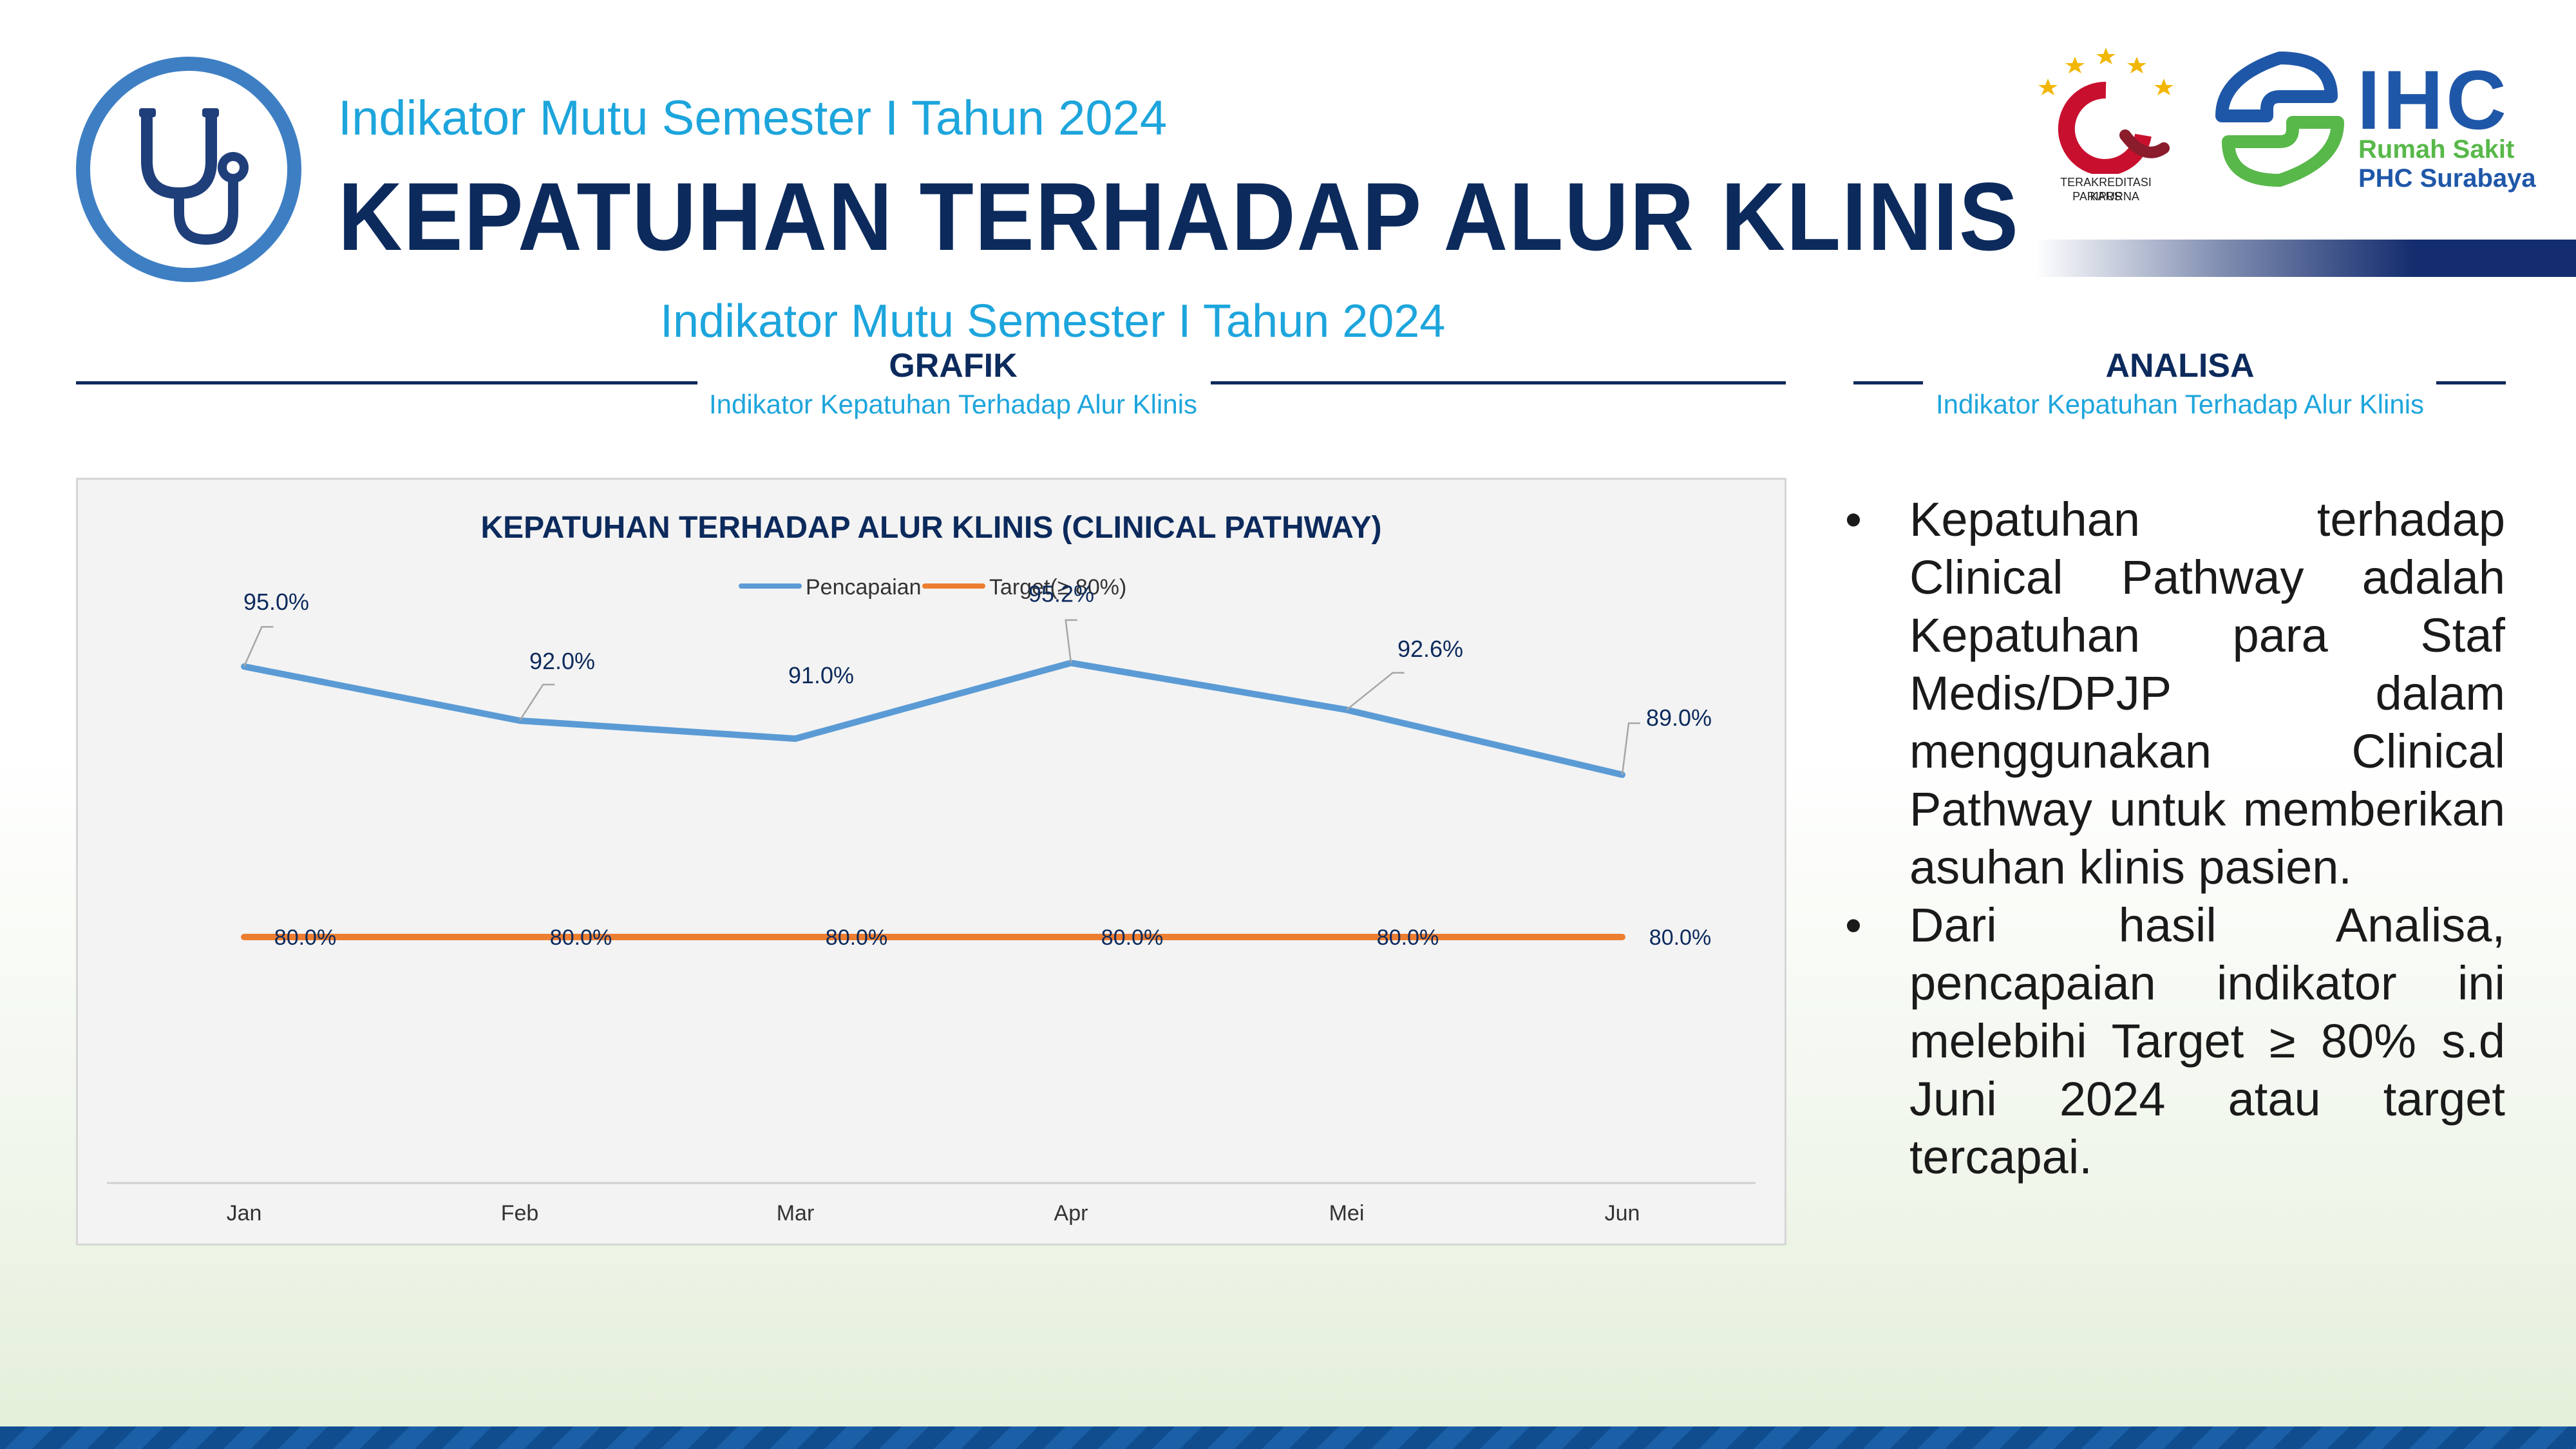 The image size is (2576, 1449). Describe the element at coordinates (953, 366) in the screenshot. I see `grafik-heading: GRAFIK` at that location.